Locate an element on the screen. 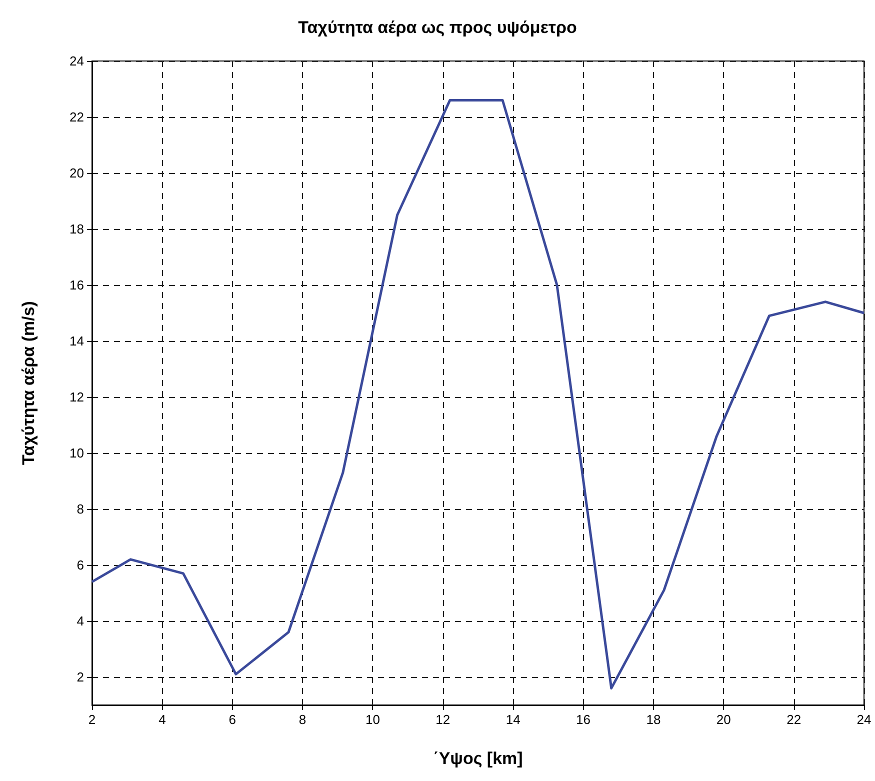 Image resolution: width=875 pixels, height=781 pixels. x-tick-label: 8 is located at coordinates (302, 719).